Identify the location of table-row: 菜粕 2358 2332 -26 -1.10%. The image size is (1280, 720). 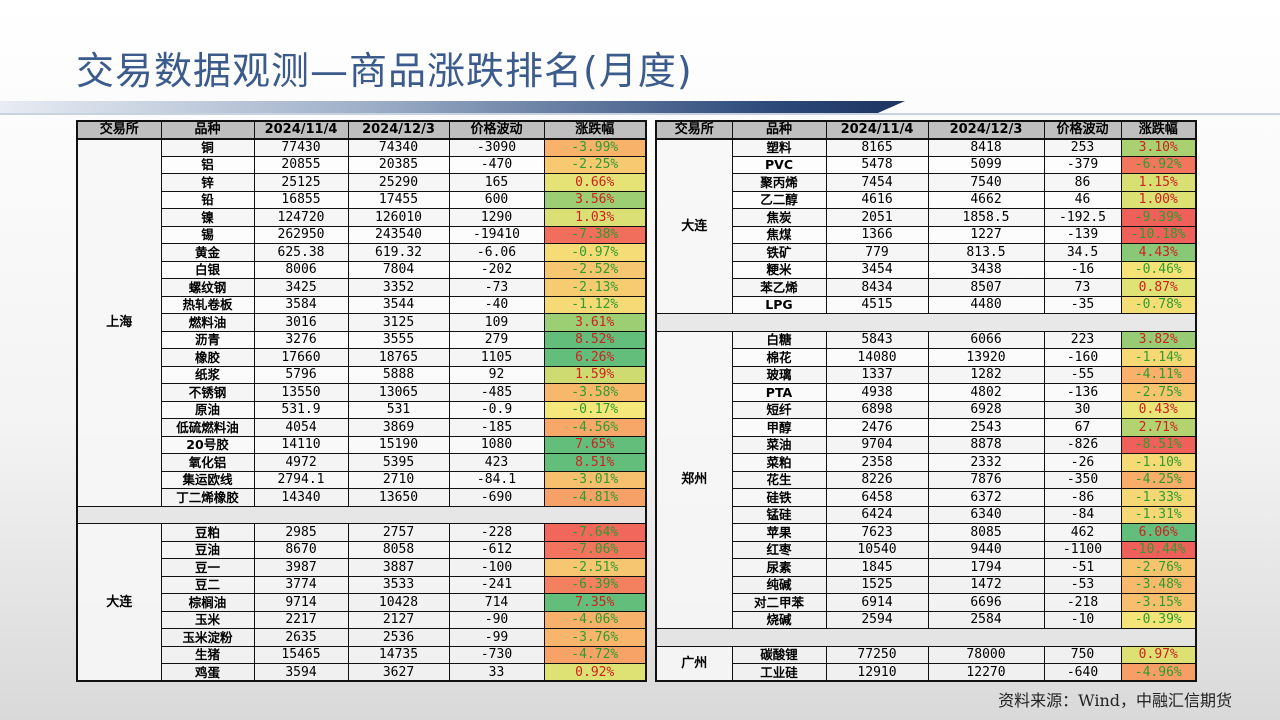
(926, 462).